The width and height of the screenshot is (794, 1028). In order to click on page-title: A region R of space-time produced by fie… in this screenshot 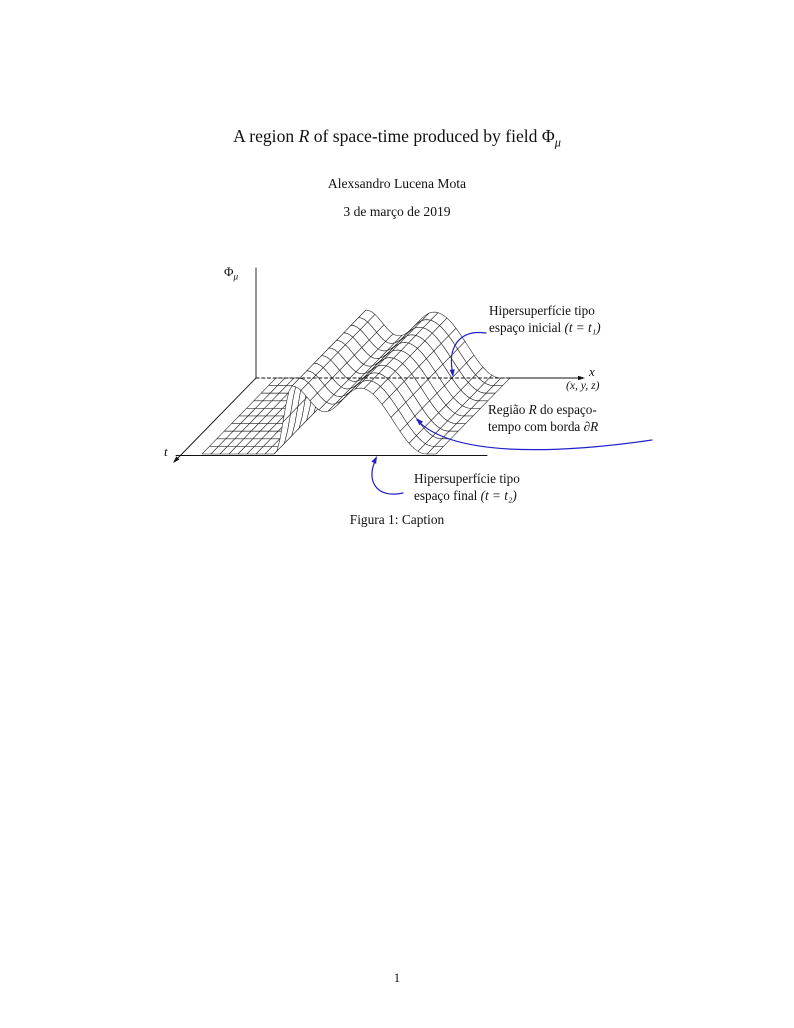, I will do `click(397, 138)`.